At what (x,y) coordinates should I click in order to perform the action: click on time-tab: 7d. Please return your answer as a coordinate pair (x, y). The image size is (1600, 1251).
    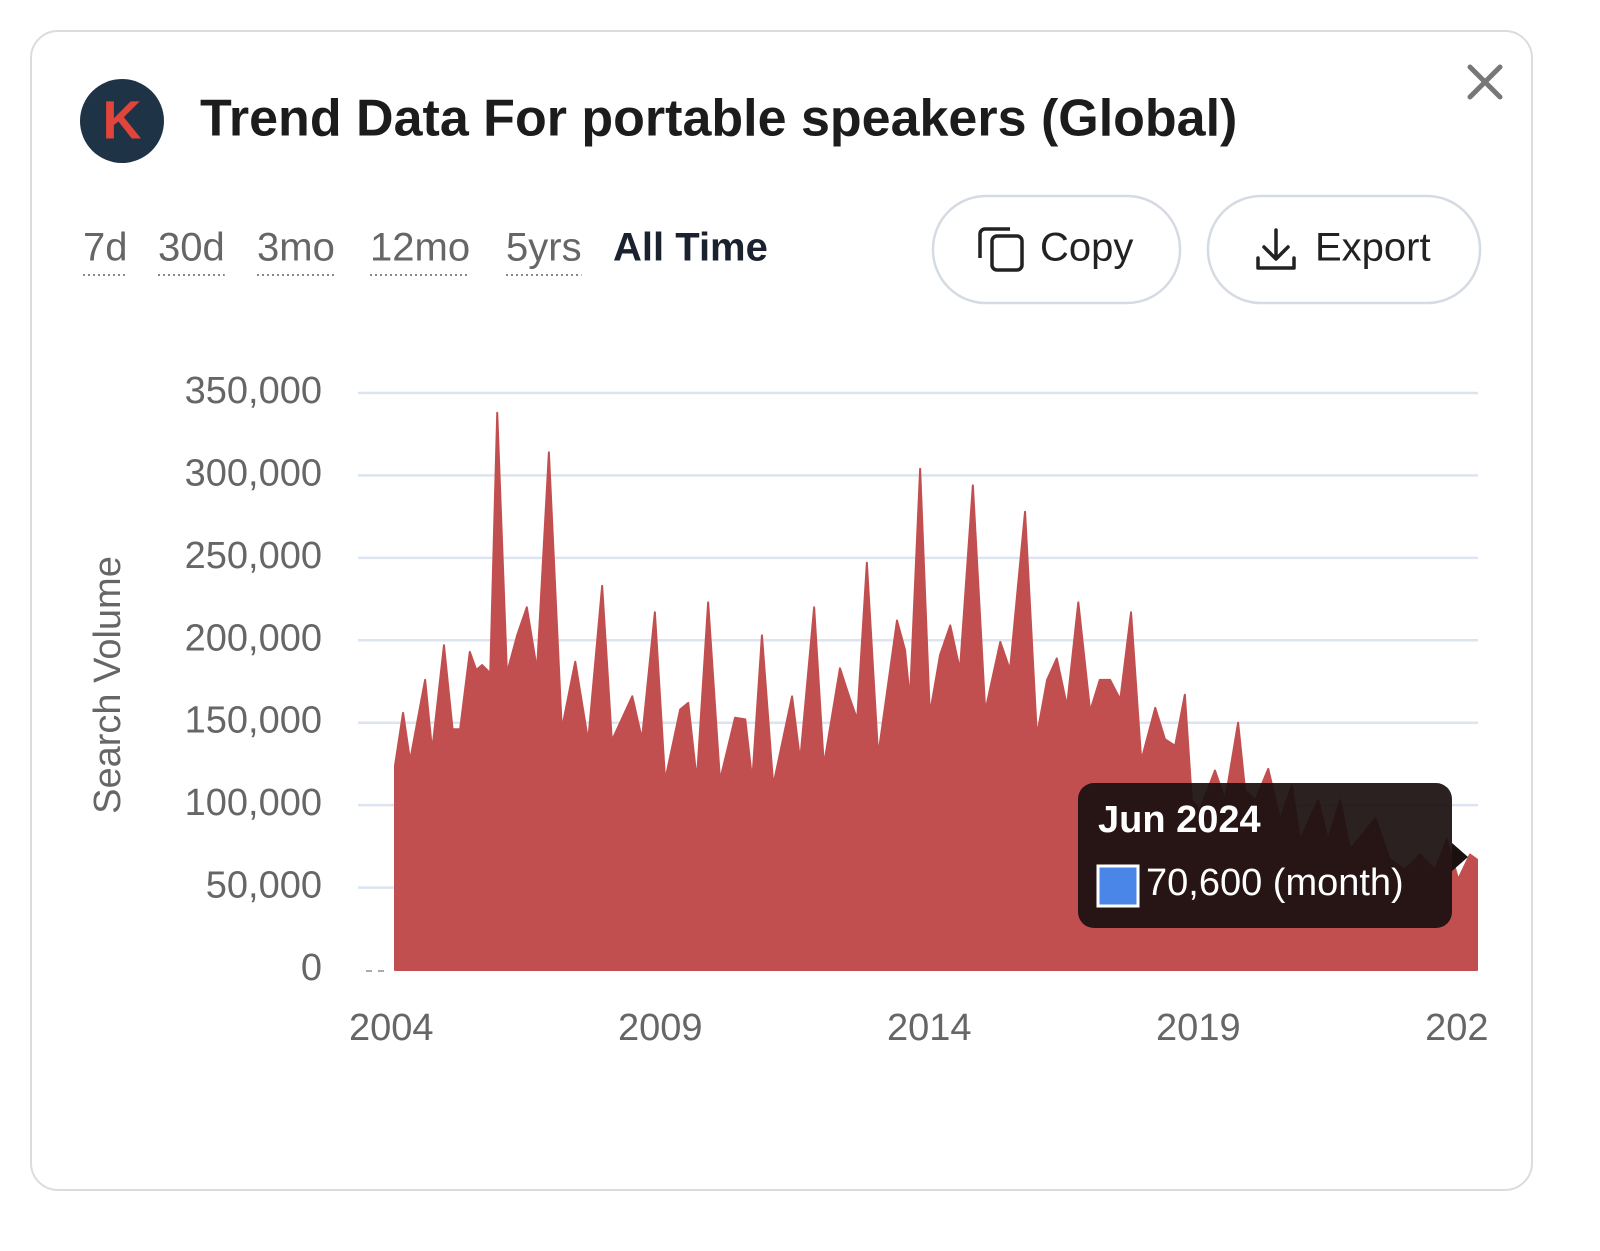
    Looking at the image, I should click on (105, 248).